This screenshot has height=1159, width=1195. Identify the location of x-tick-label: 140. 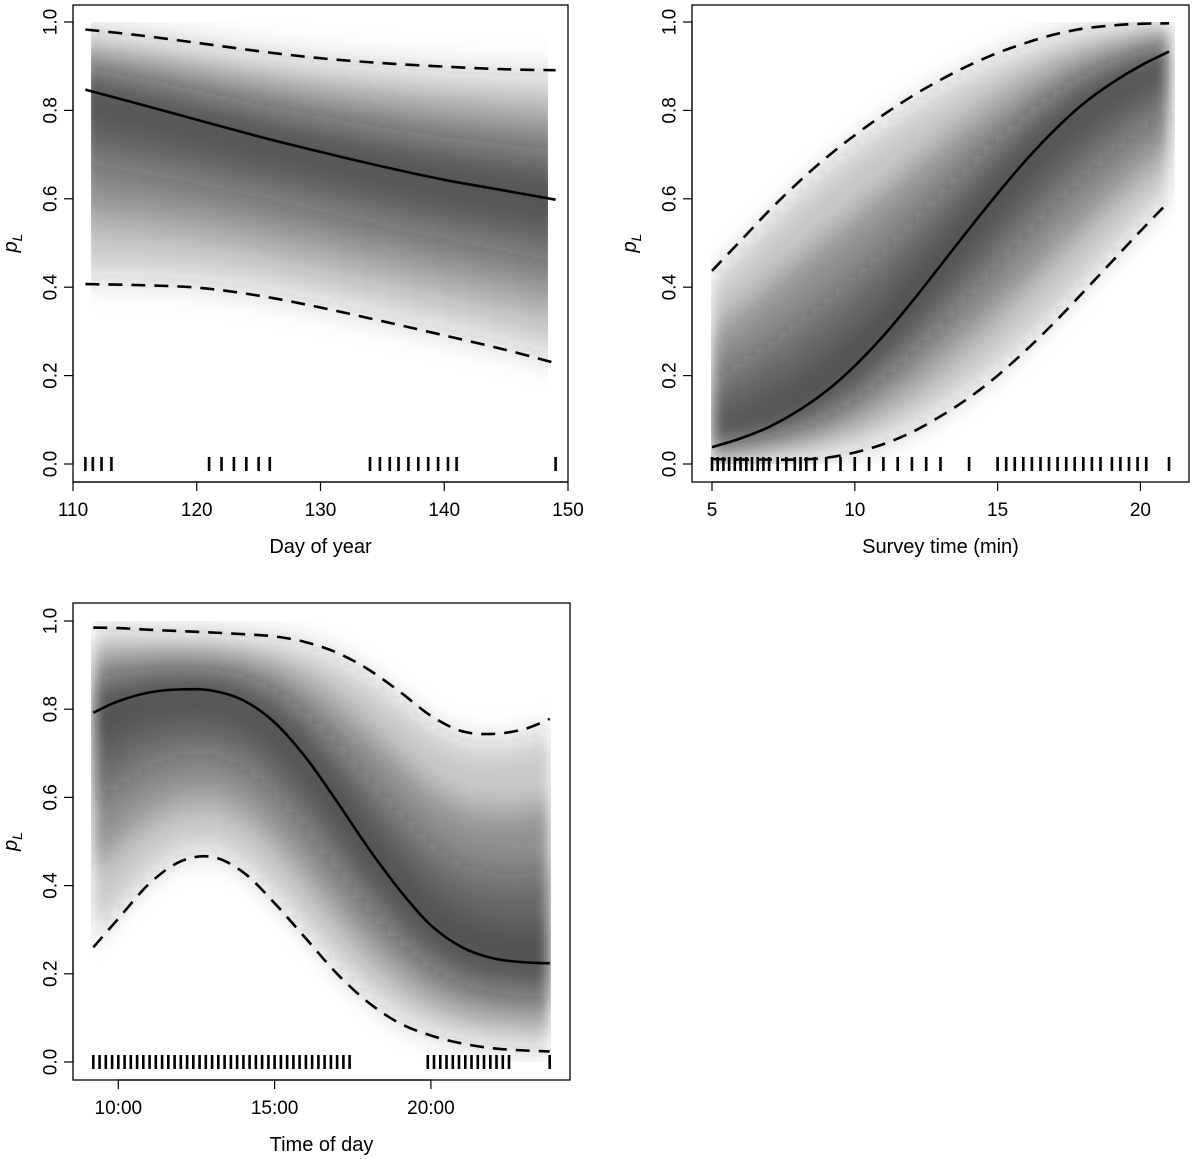
(444, 510).